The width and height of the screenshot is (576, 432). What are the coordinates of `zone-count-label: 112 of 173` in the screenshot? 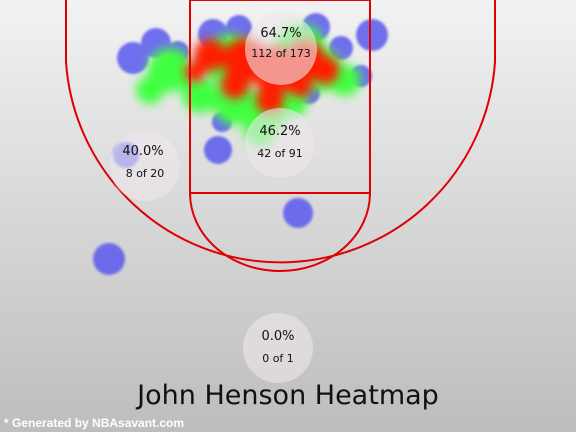 It's located at (281, 53).